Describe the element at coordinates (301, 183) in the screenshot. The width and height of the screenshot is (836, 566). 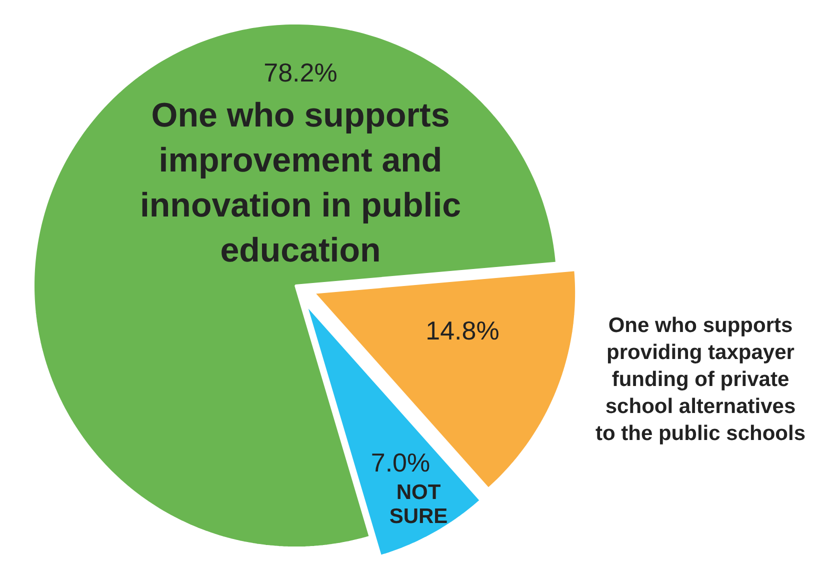
I see `slice-label: One who supports improvement and innovation in public education` at that location.